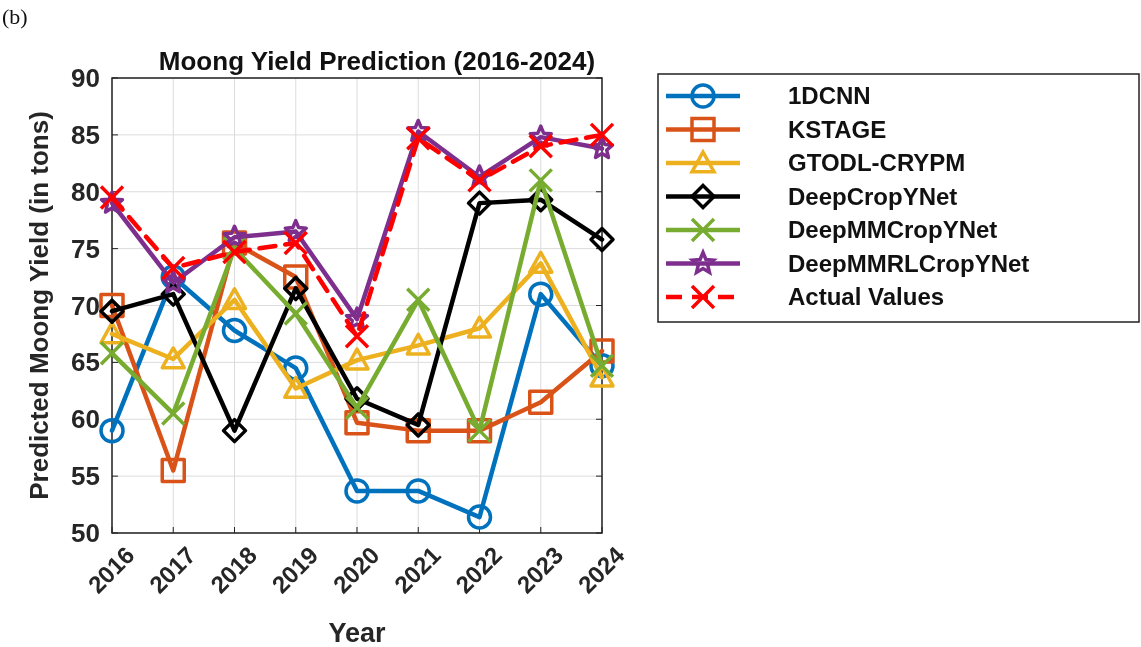  What do you see at coordinates (873, 196) in the screenshot?
I see `legend-label: DeepCropYNet` at bounding box center [873, 196].